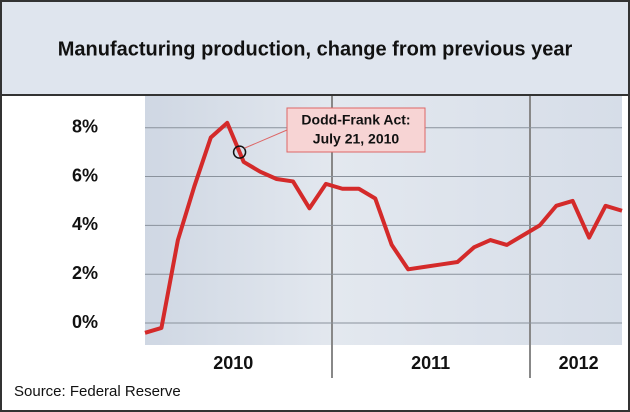 The width and height of the screenshot is (630, 412). What do you see at coordinates (85, 126) in the screenshot?
I see `y-tick-label: 8%` at bounding box center [85, 126].